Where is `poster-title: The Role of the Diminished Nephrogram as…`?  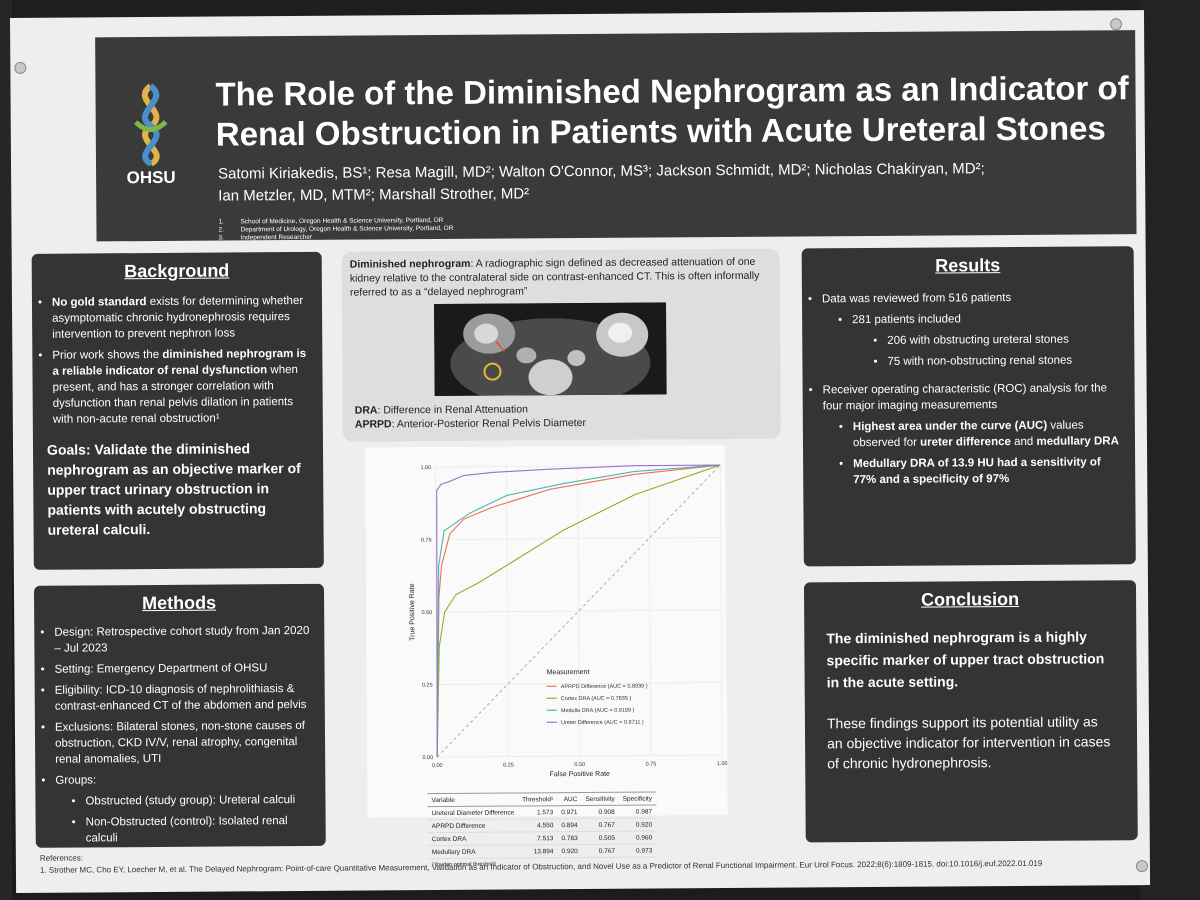 poster-title: The Role of the Diminished Nephrogram as… is located at coordinates (672, 111).